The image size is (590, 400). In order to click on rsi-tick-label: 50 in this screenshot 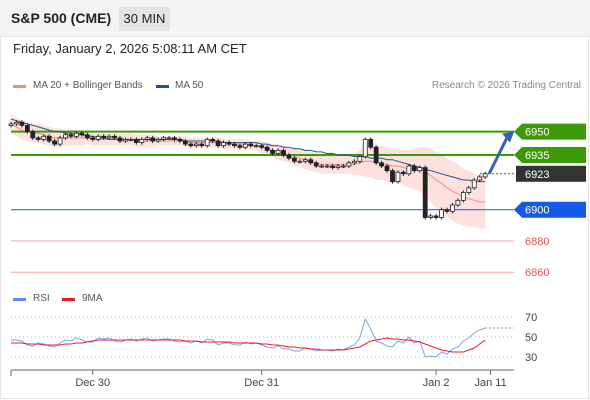, I will do `click(531, 338)`.